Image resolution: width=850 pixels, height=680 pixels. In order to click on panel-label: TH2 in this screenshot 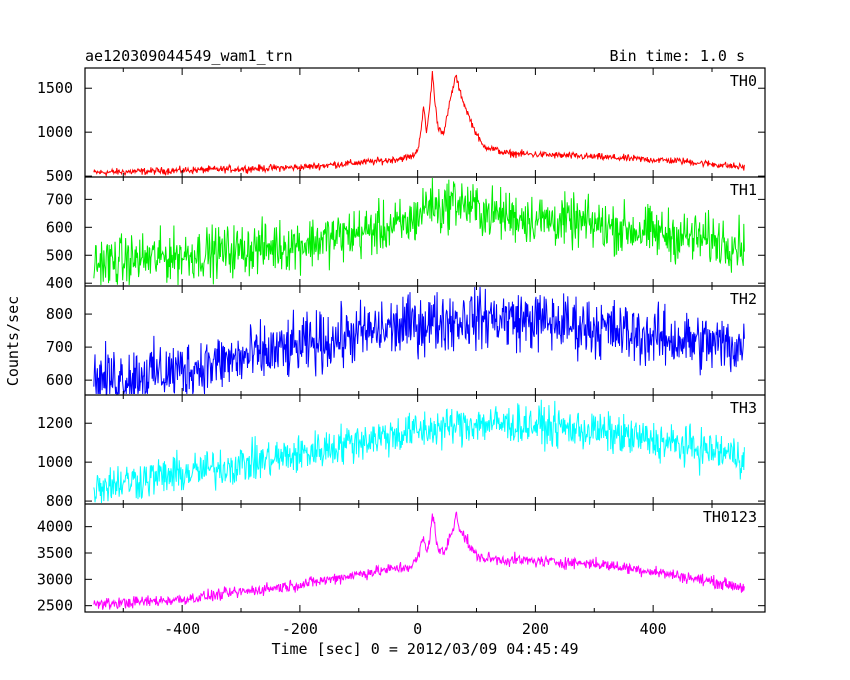, I will do `click(743, 299)`.